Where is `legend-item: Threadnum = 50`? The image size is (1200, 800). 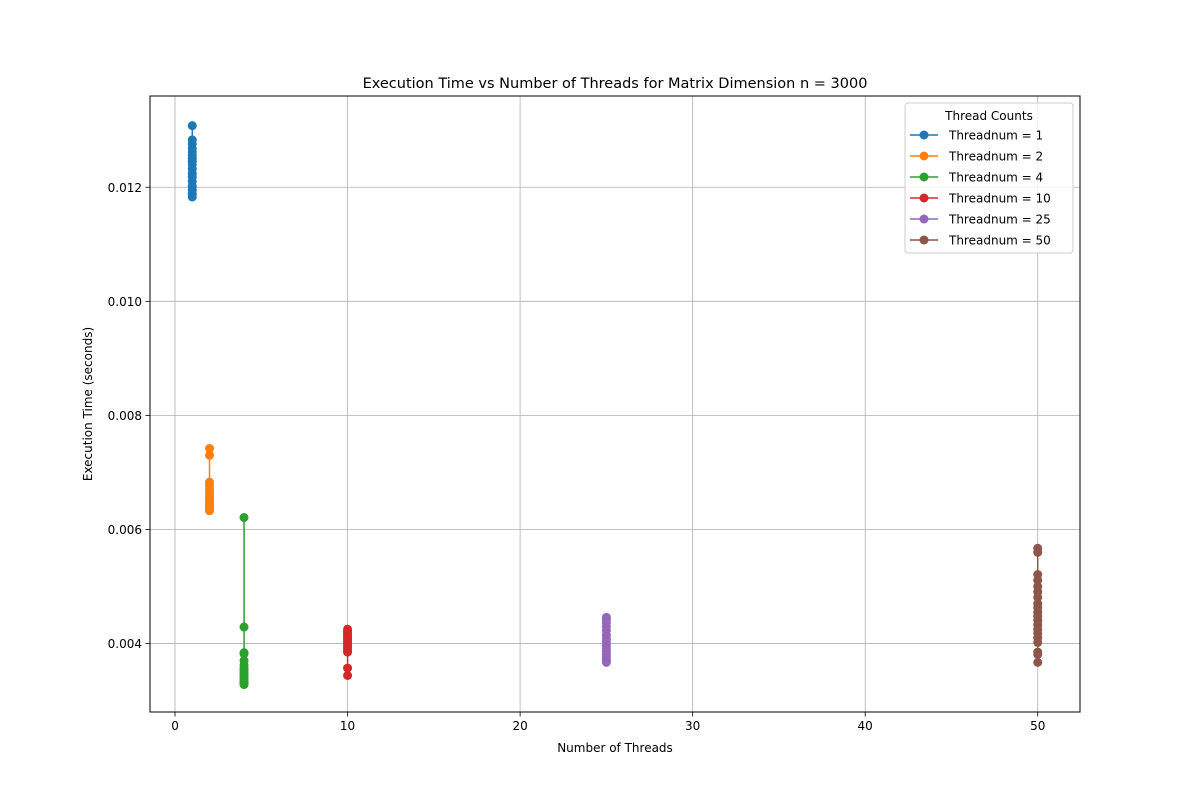
legend-item: Threadnum = 50 is located at coordinates (980, 241).